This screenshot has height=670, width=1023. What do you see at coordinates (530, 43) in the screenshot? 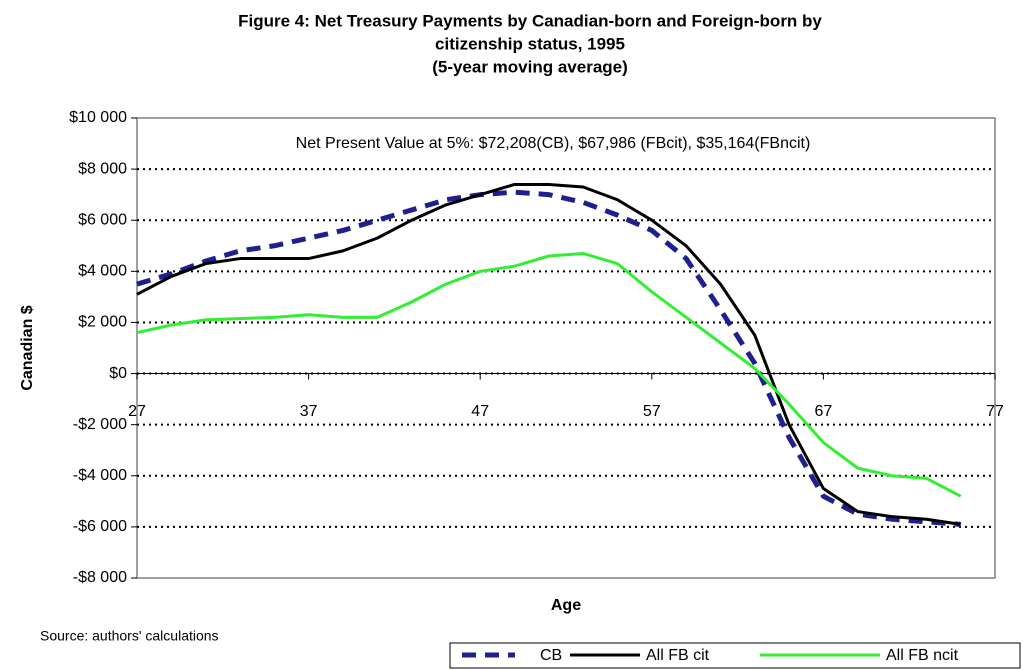
I see `chart-title: citizenship status, 1995` at bounding box center [530, 43].